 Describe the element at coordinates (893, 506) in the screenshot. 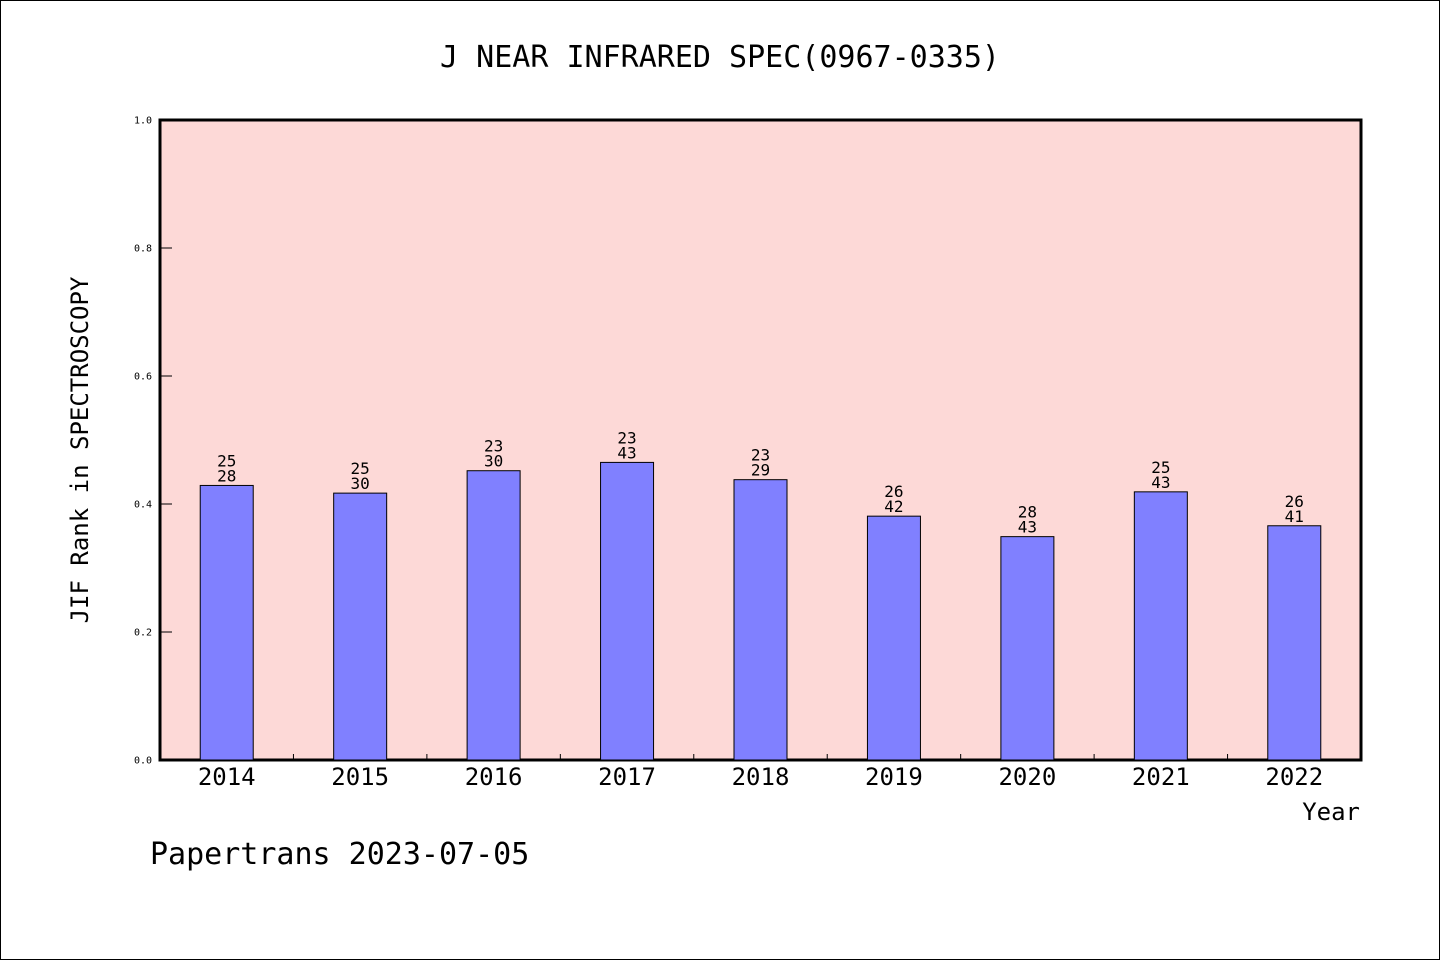

I see `bar-total-label: 42` at that location.